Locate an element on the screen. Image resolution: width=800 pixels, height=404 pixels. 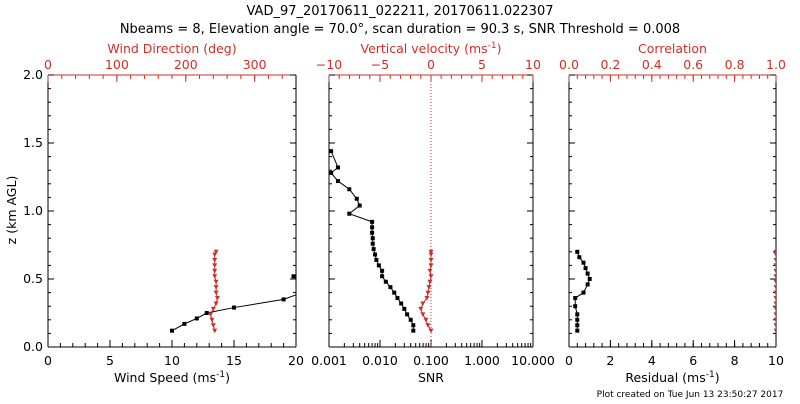
x-tick-label: 6 is located at coordinates (693, 360).